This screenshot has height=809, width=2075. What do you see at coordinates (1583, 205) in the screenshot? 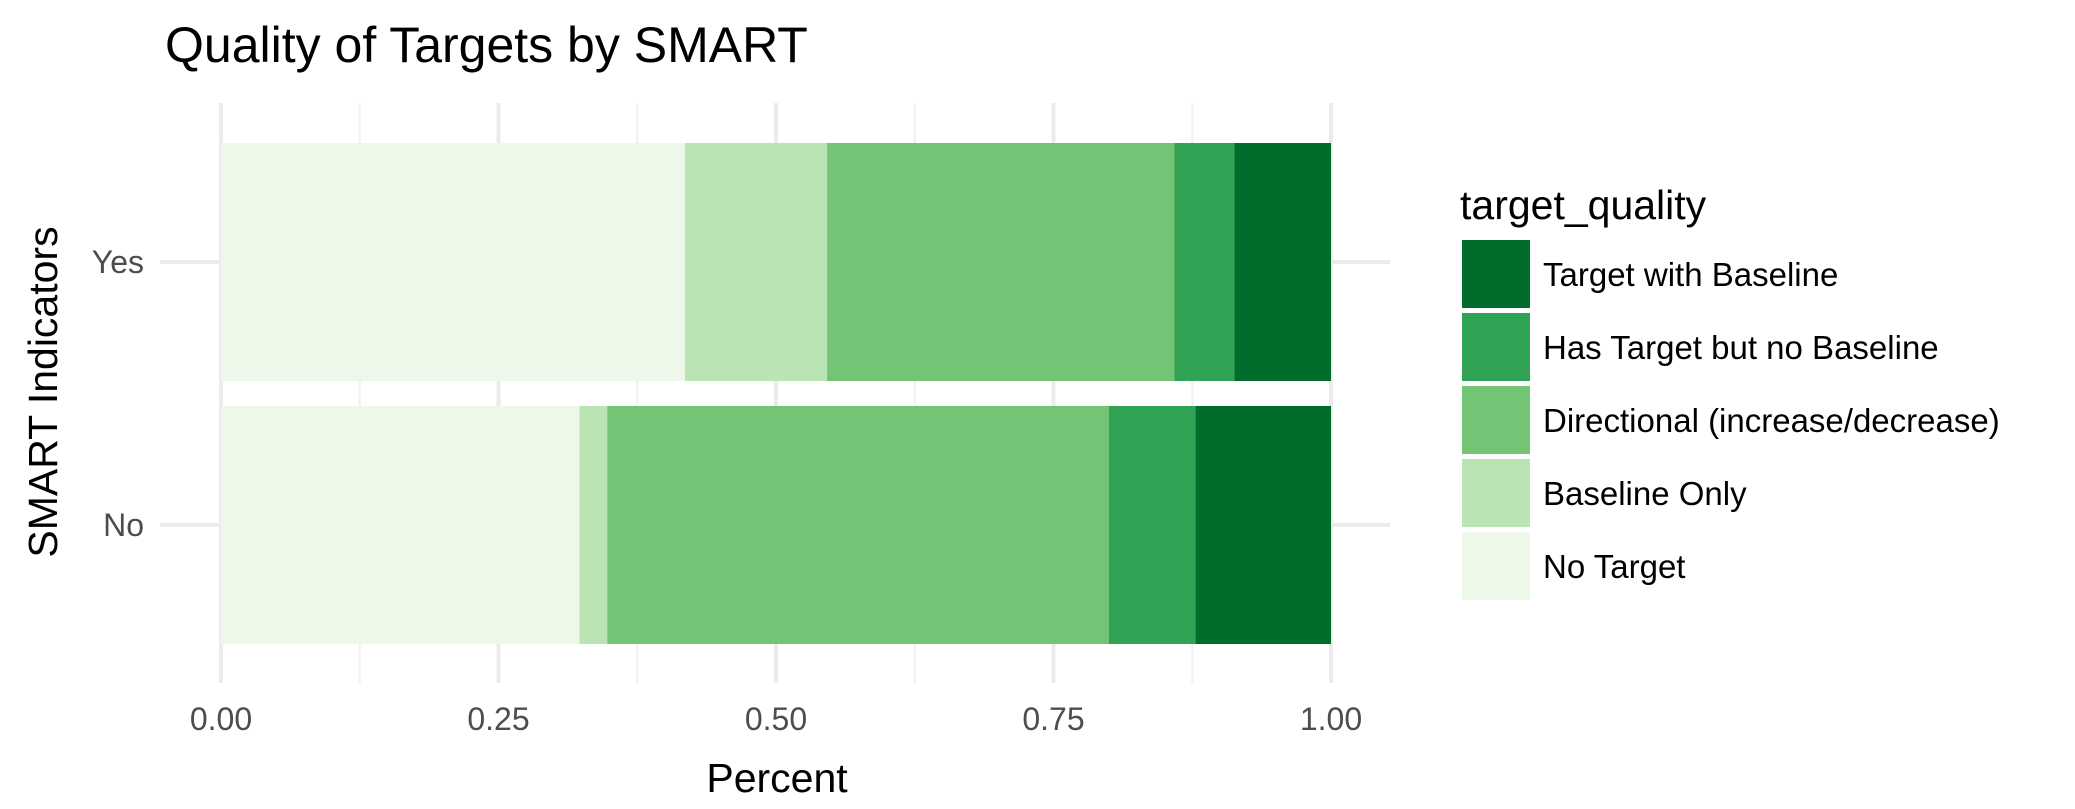
I see `legend-title: target_quality` at bounding box center [1583, 205].